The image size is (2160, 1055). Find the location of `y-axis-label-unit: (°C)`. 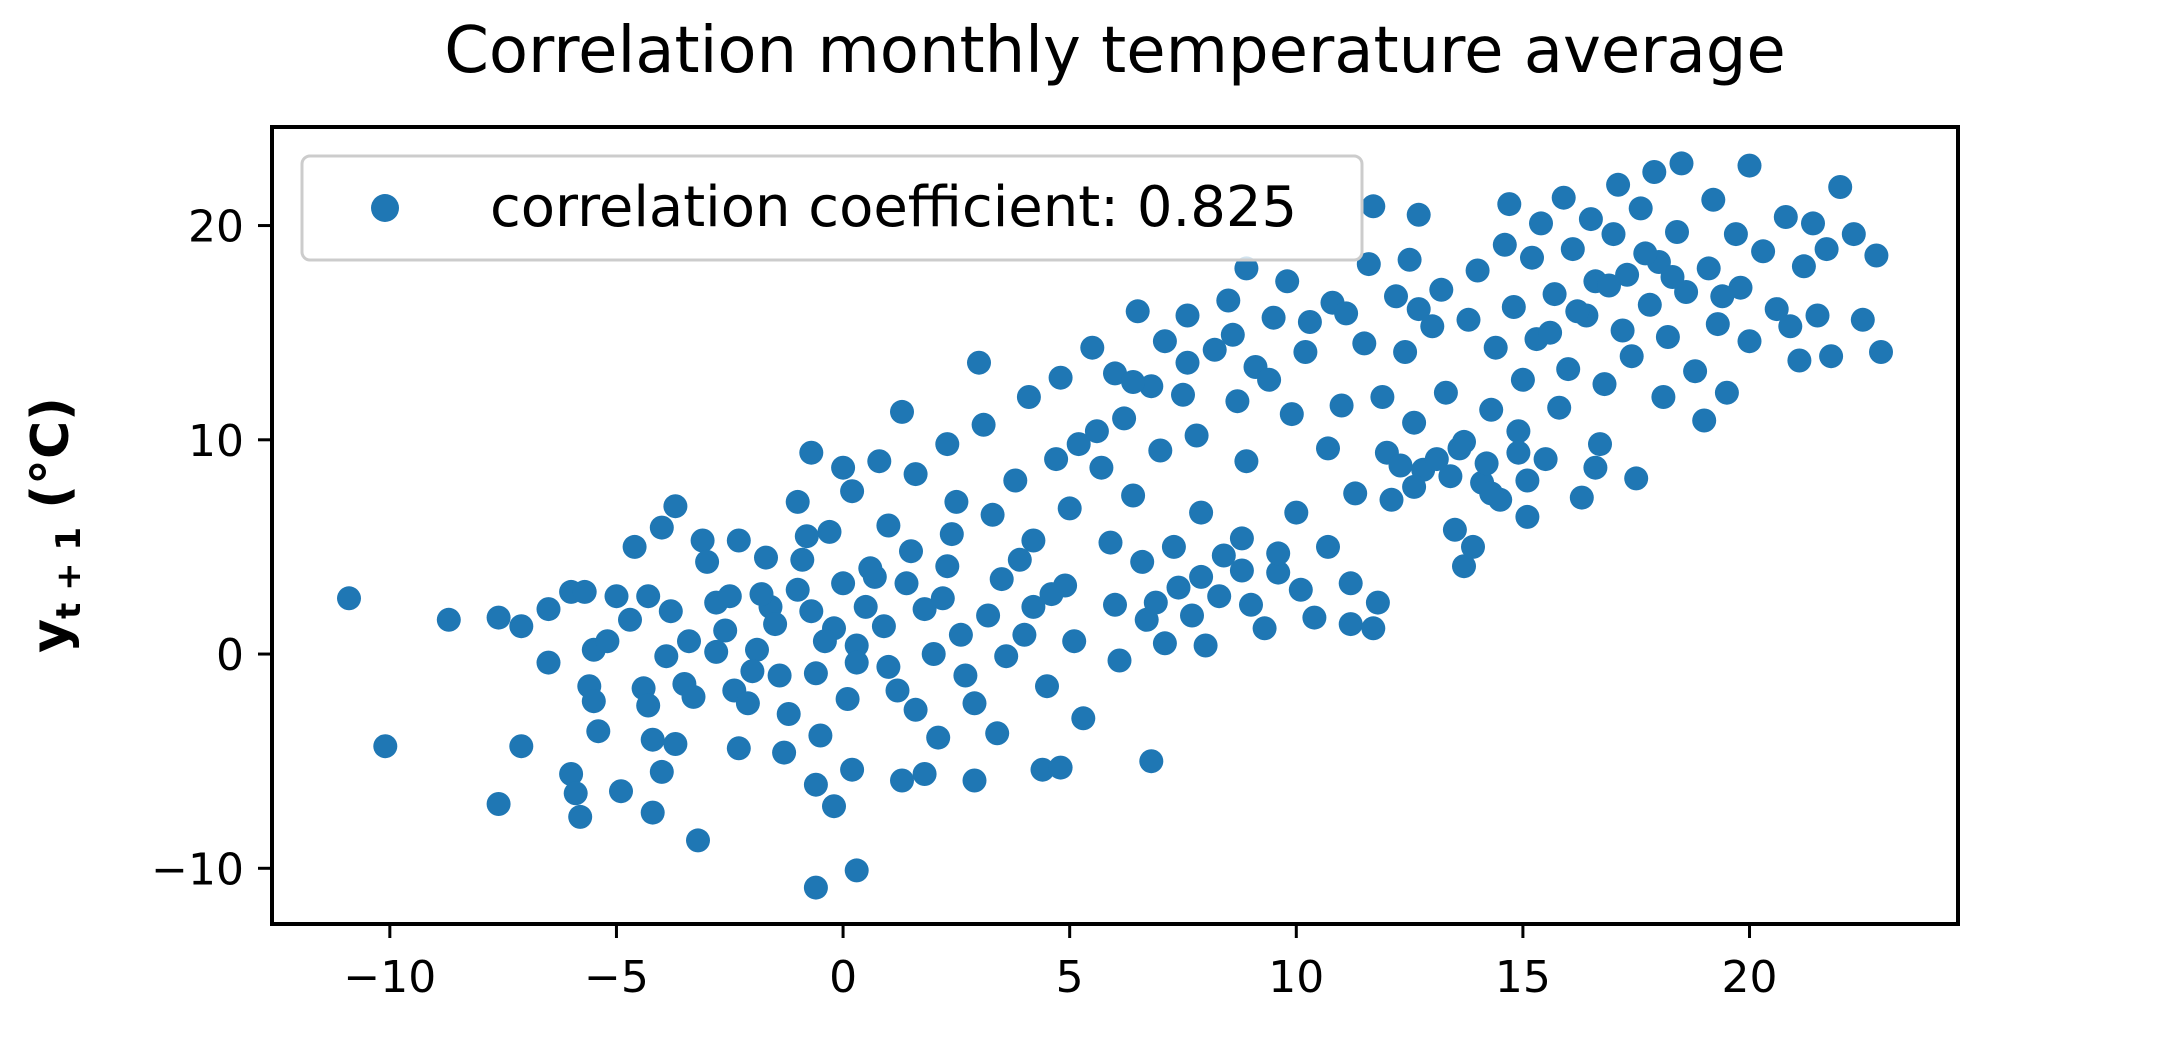

y-axis-label-unit: (°C) is located at coordinates (51, 462).